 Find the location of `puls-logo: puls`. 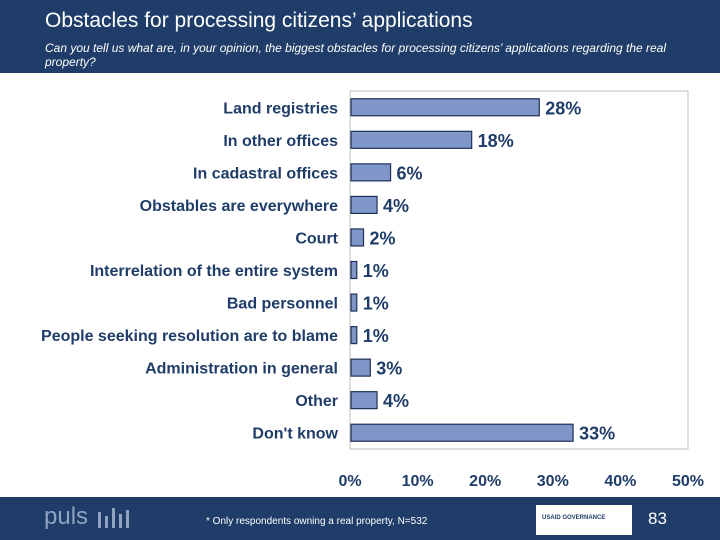

puls-logo: puls is located at coordinates (66, 516).